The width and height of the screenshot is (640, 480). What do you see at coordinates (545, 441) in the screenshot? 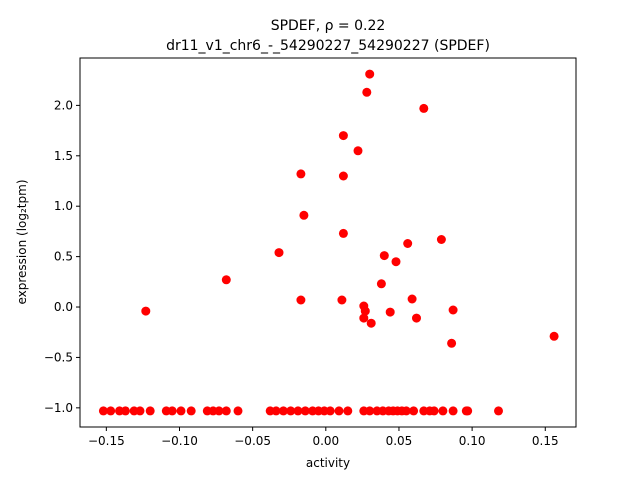
I see `x-tick-label: 0.15` at bounding box center [545, 441].